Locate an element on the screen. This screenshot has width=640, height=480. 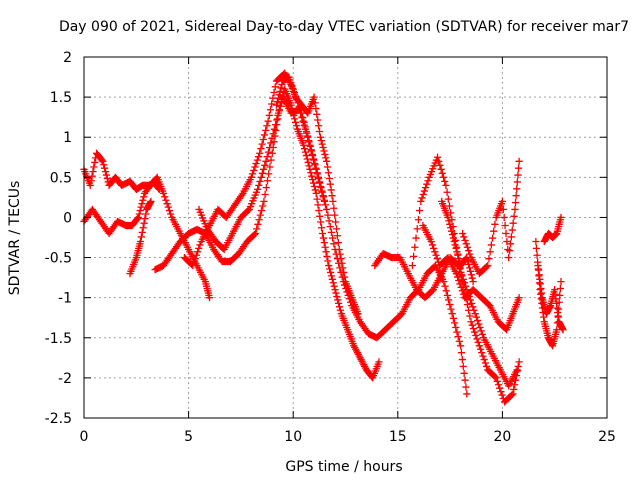
y-tick-label: 2 is located at coordinates (67, 58).